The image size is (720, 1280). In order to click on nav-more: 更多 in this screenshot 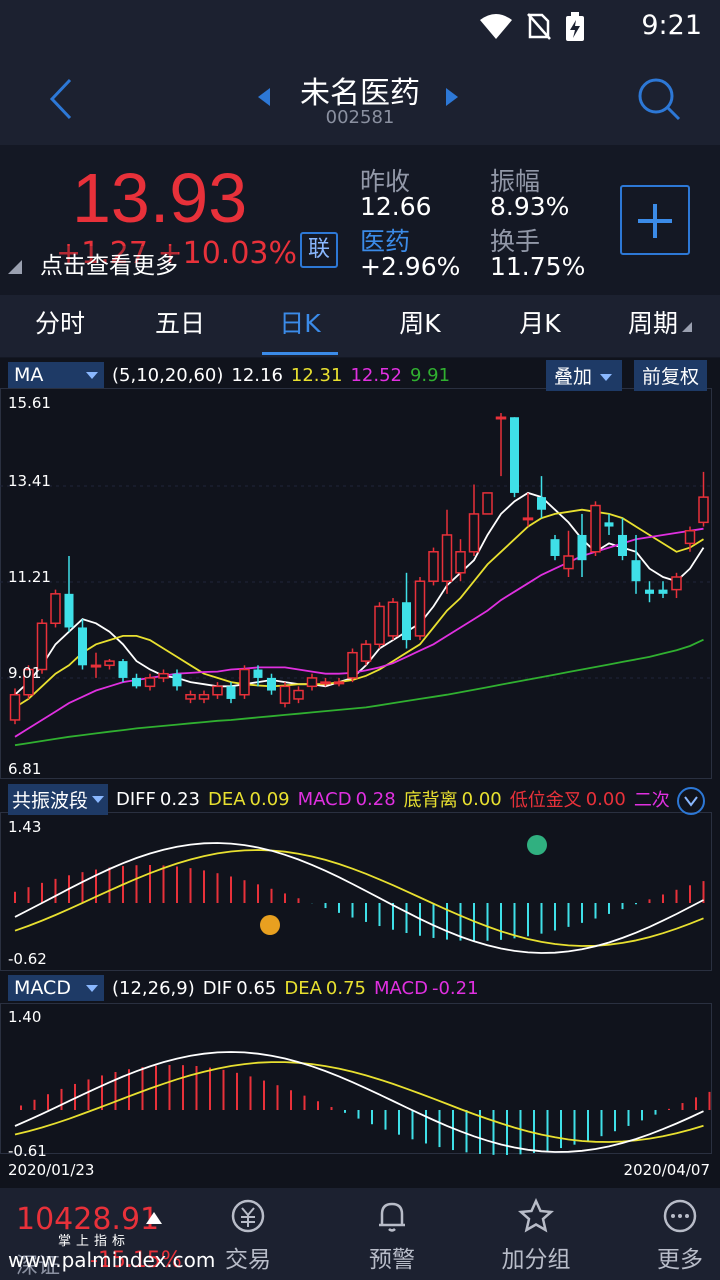, I will do `click(670, 1236)`.